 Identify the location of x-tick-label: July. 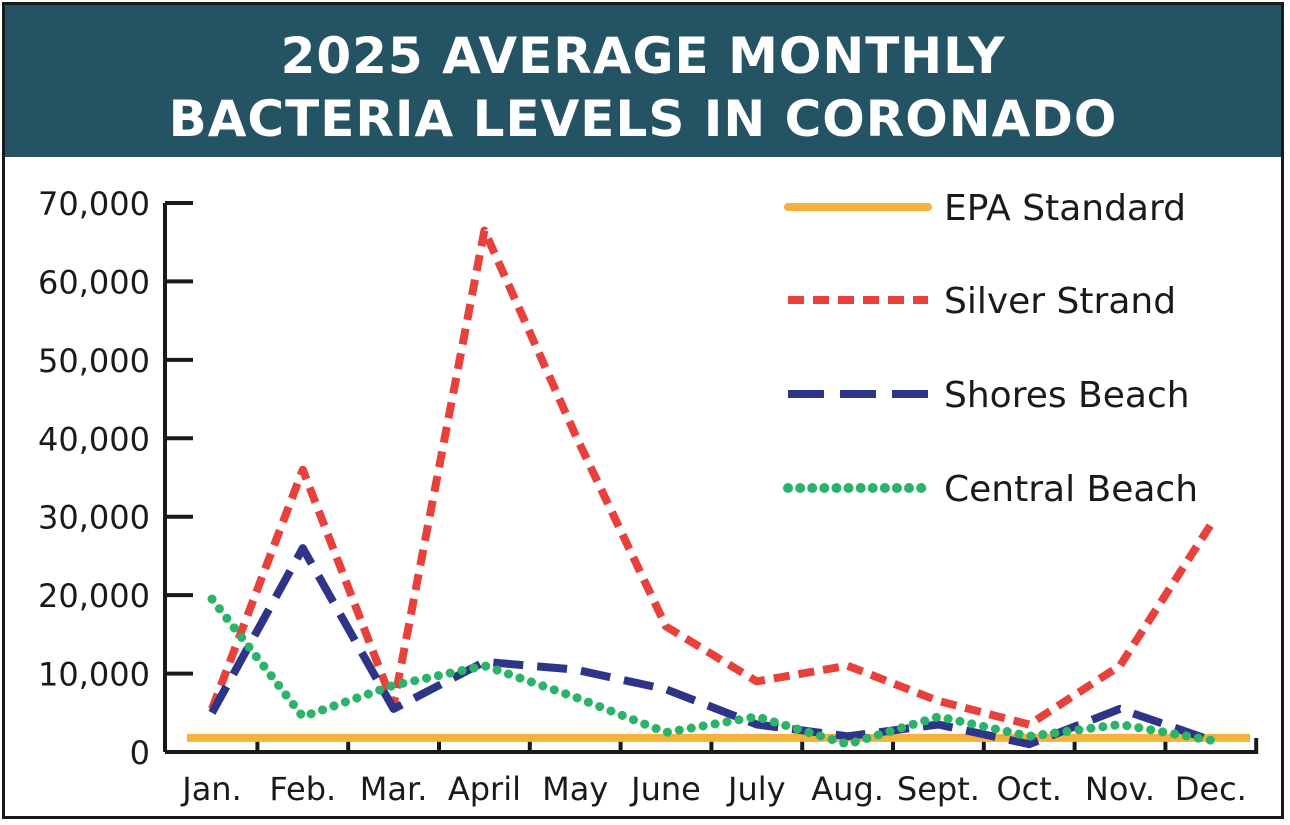
(756, 789).